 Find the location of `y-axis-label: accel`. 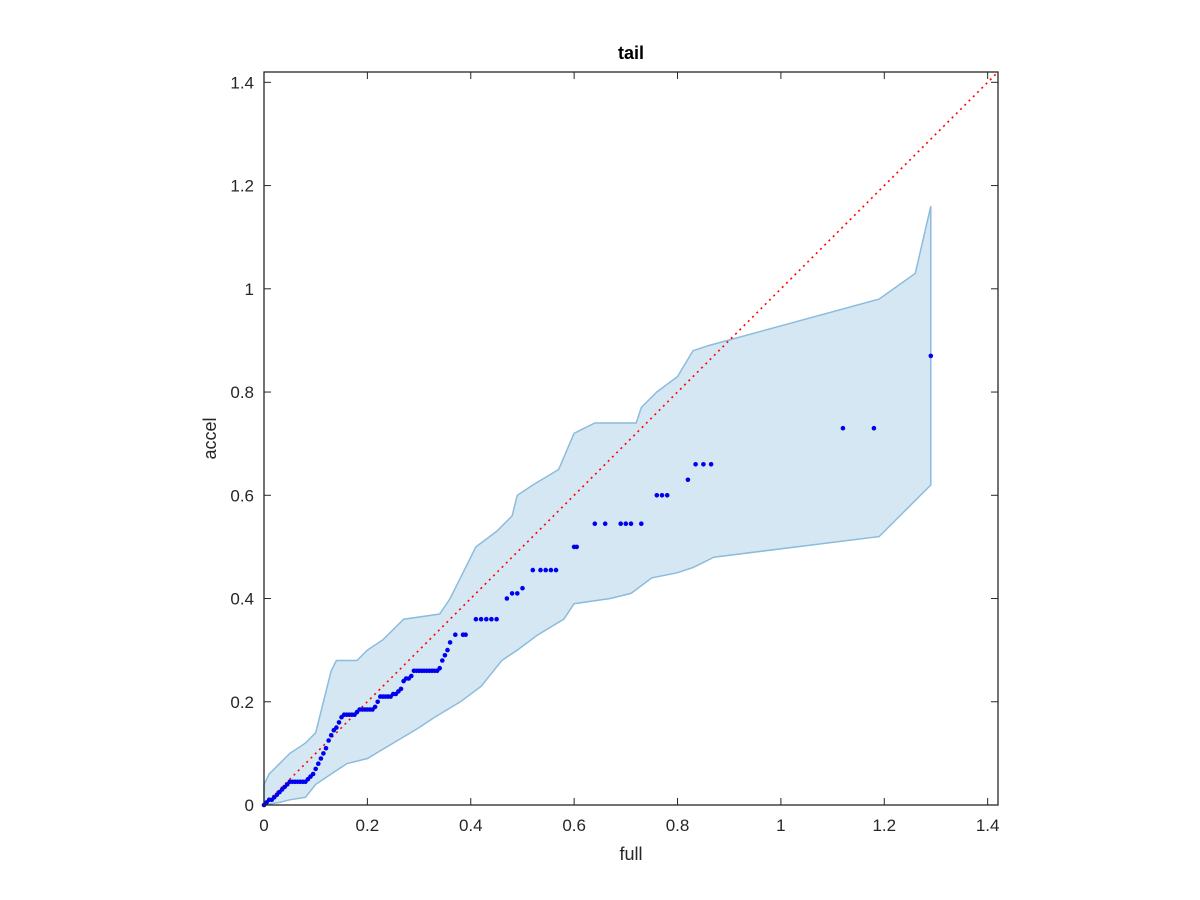

y-axis-label: accel is located at coordinates (210, 438).